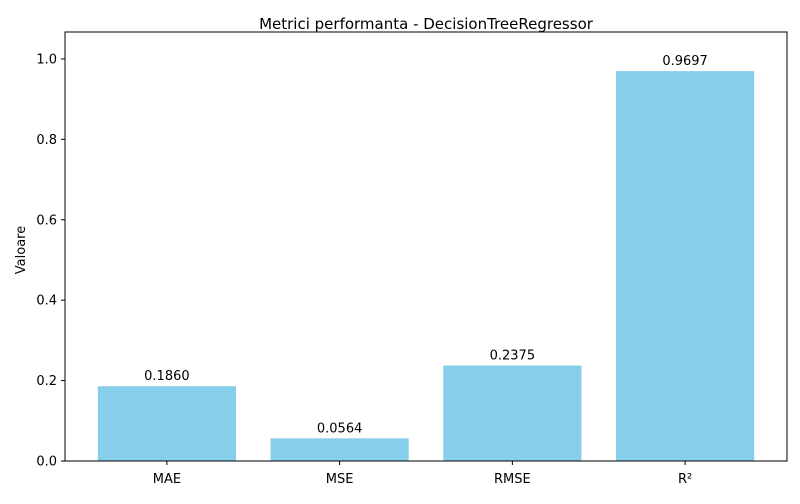  What do you see at coordinates (46, 462) in the screenshot?
I see `y-tick-label-0: 0.0` at bounding box center [46, 462].